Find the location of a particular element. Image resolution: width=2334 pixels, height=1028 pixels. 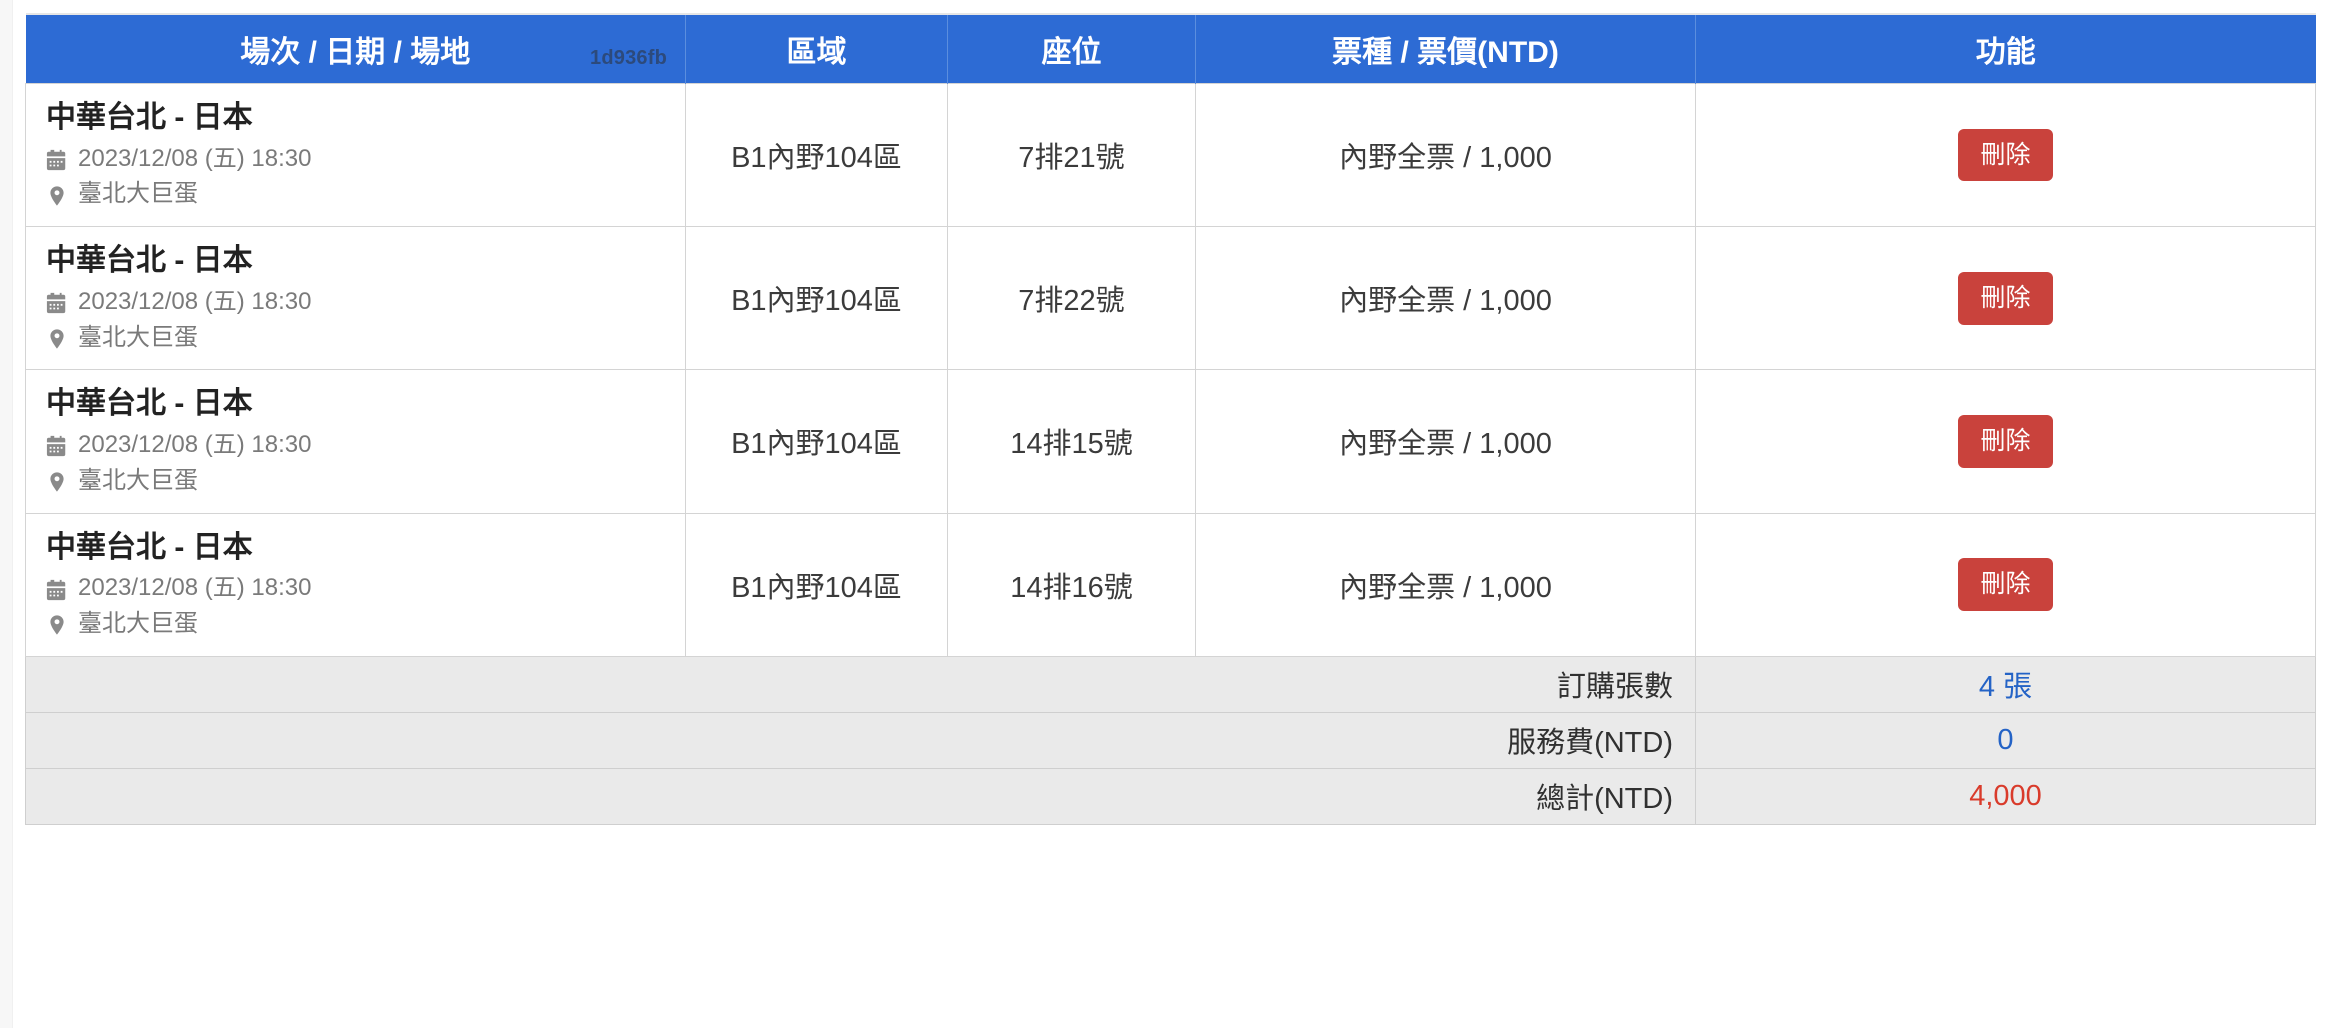

summary-label: 服務費(NTD) is located at coordinates (860, 740).